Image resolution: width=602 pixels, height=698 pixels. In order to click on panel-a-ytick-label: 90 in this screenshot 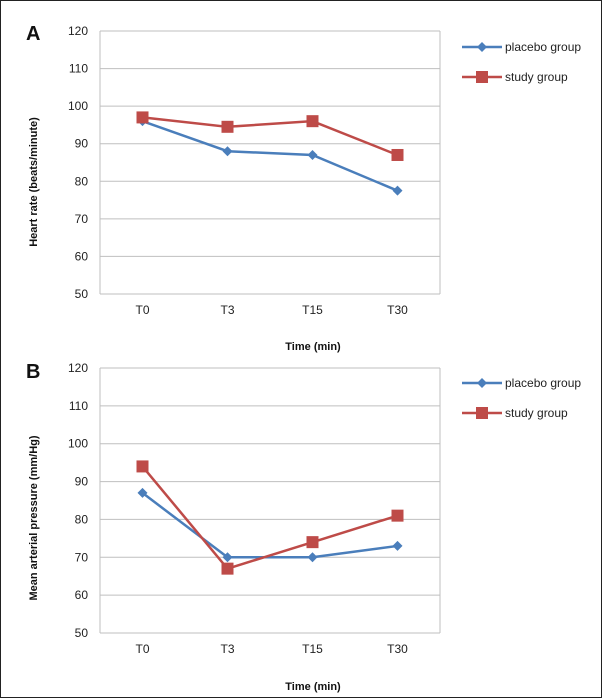, I will do `click(82, 144)`.